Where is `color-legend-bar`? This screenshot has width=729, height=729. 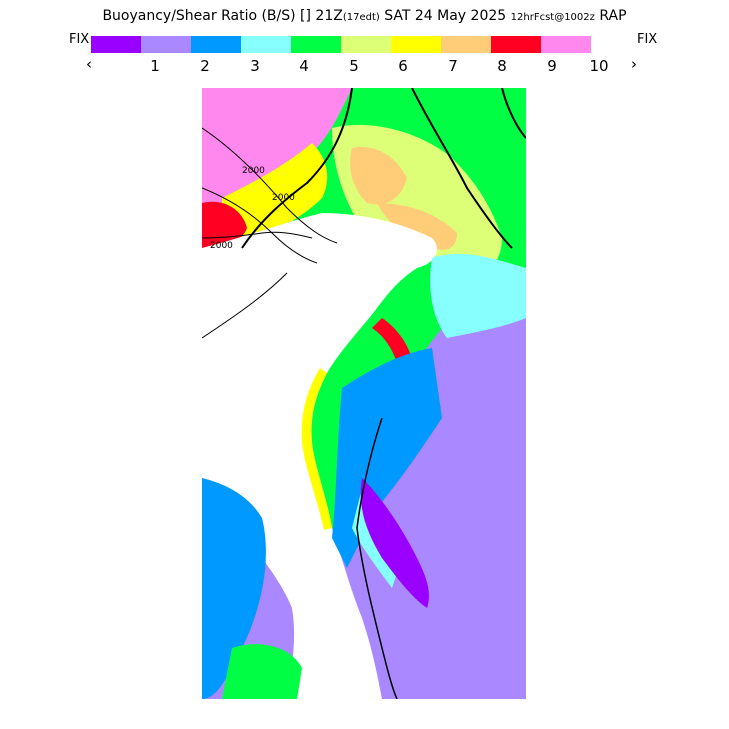 color-legend-bar is located at coordinates (341, 44).